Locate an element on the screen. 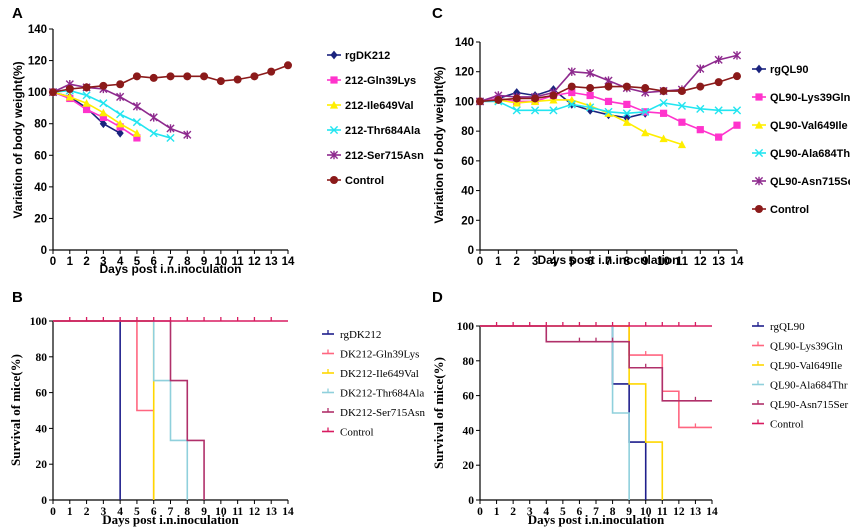 The height and width of the screenshot is (530, 850). series-QL90-Ala684Thr is located at coordinates (555, 412).